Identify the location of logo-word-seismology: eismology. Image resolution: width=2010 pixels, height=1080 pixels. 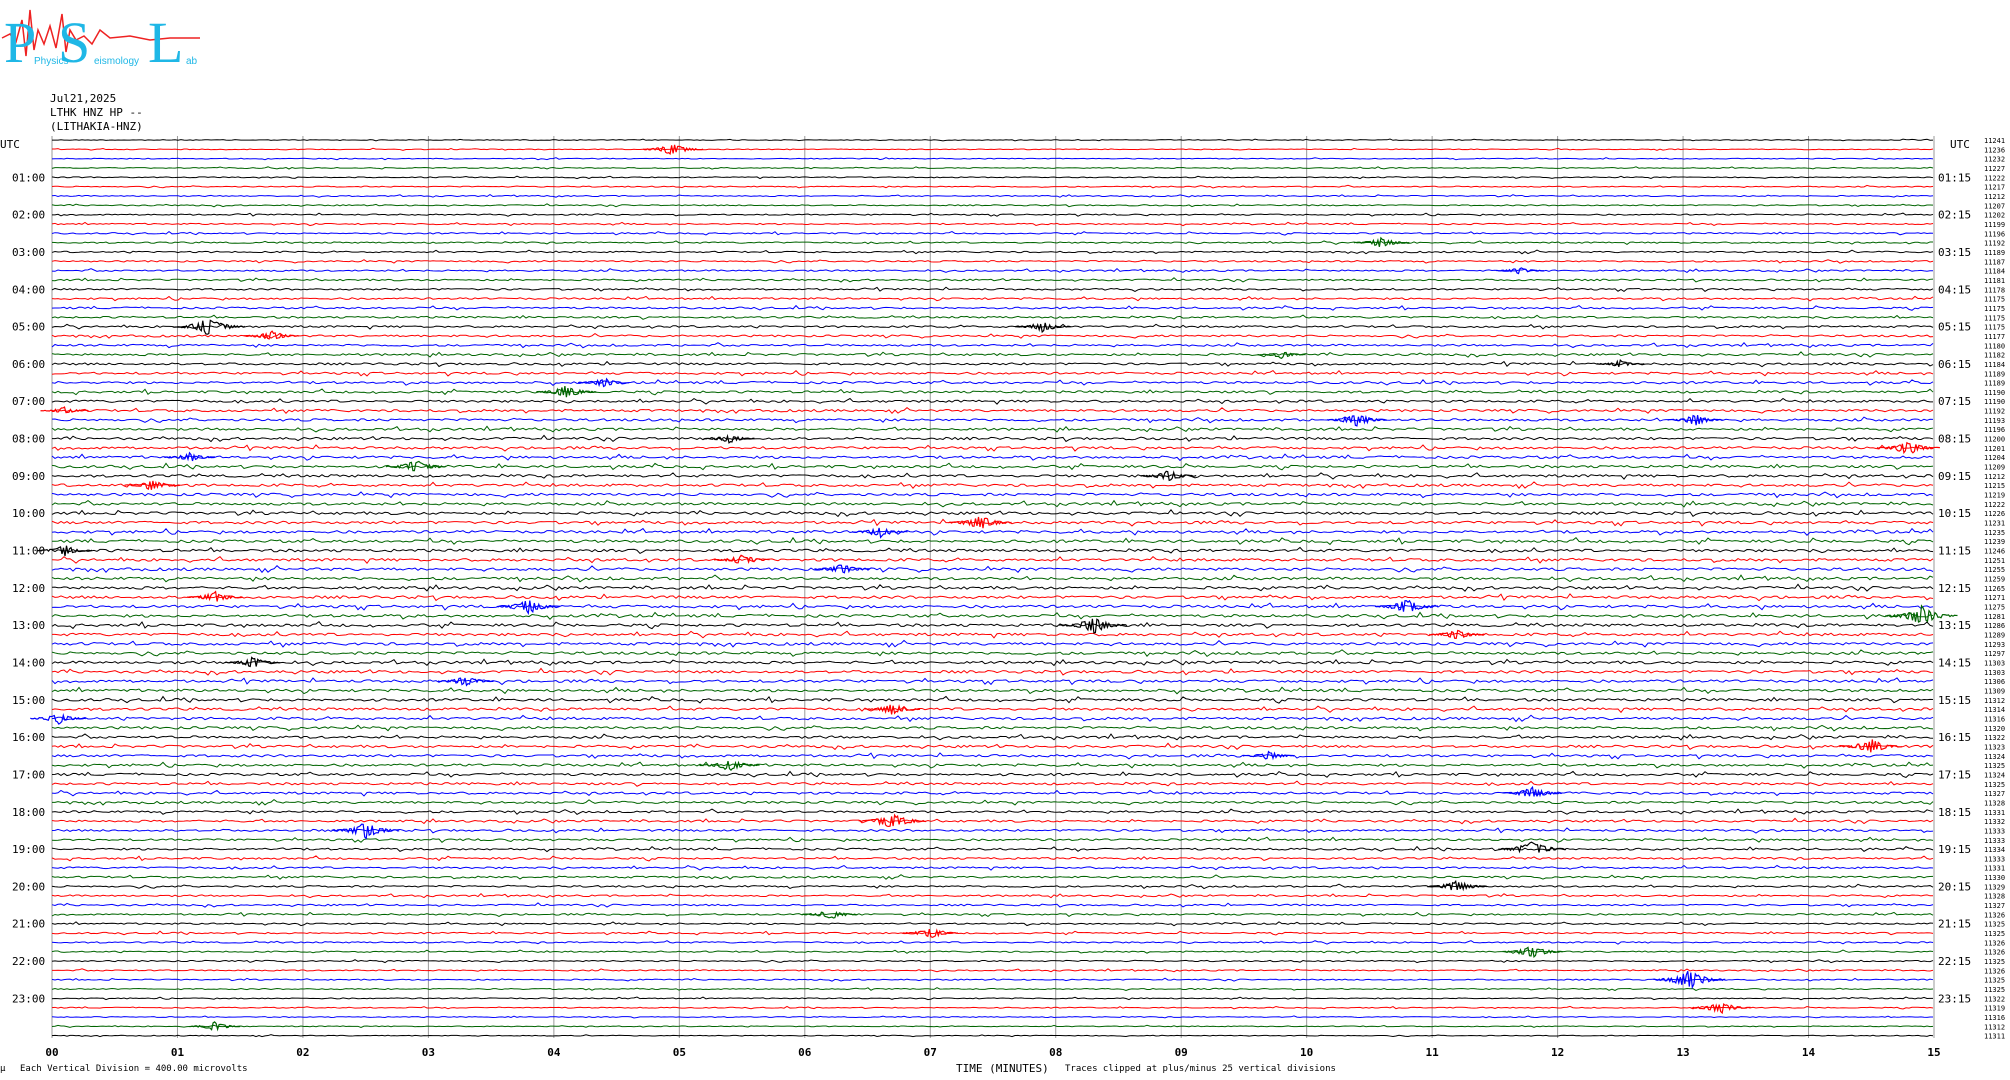
(116, 61).